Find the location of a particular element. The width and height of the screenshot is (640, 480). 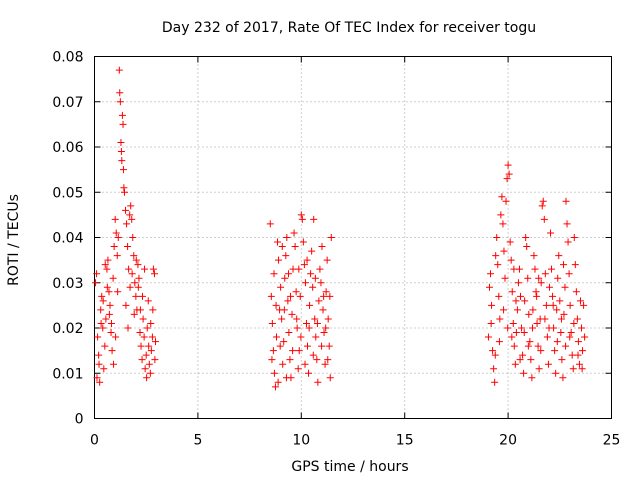

x-tick-label: 0 is located at coordinates (94, 441).